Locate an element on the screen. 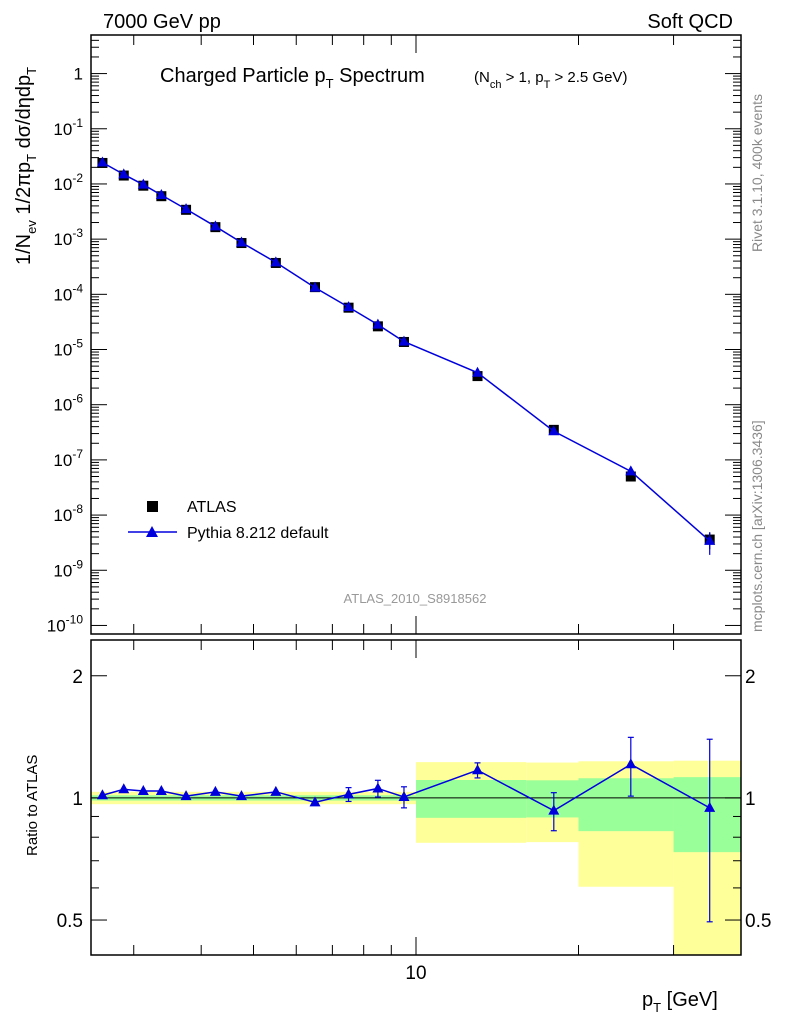 The image size is (786, 1024). chart-title: Charged Particle pT Spectrum is located at coordinates (292, 78).